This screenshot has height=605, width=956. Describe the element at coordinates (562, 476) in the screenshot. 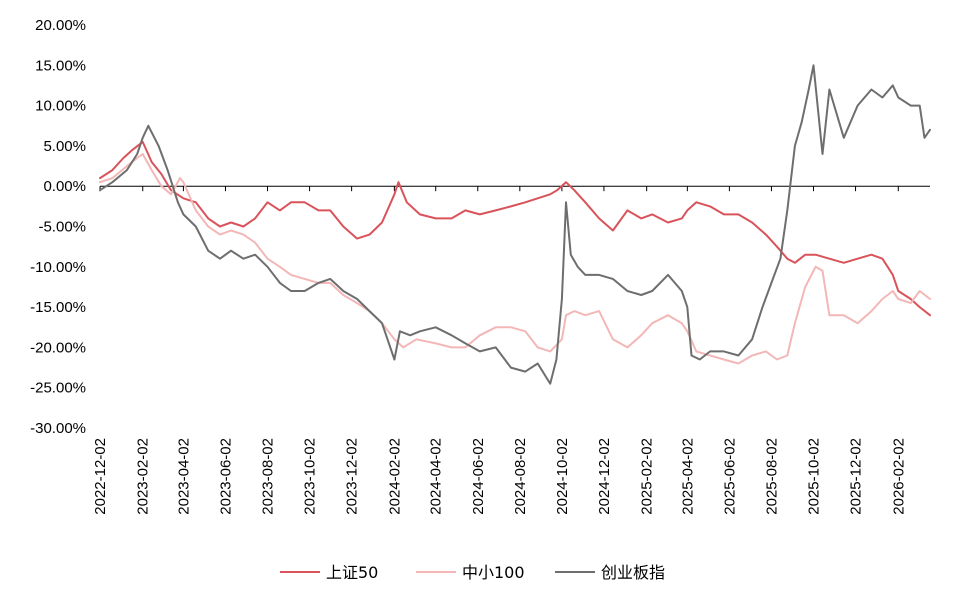

I see `x-tick-label: 2024-10-02` at that location.